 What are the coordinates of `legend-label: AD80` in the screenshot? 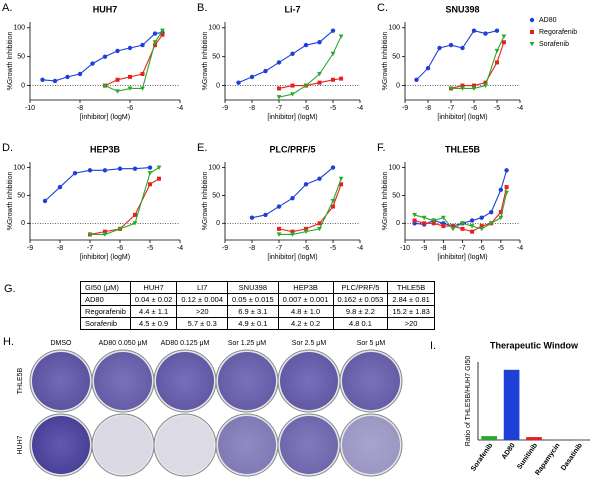 It's located at (548, 20).